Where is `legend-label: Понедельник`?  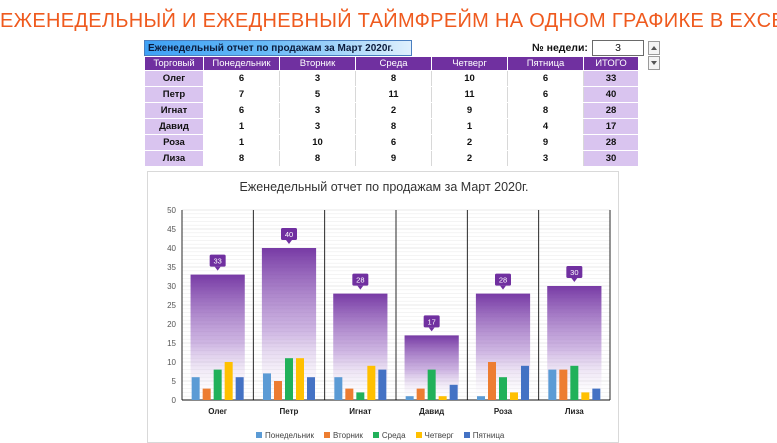
legend-label: Понедельник is located at coordinates (289, 435).